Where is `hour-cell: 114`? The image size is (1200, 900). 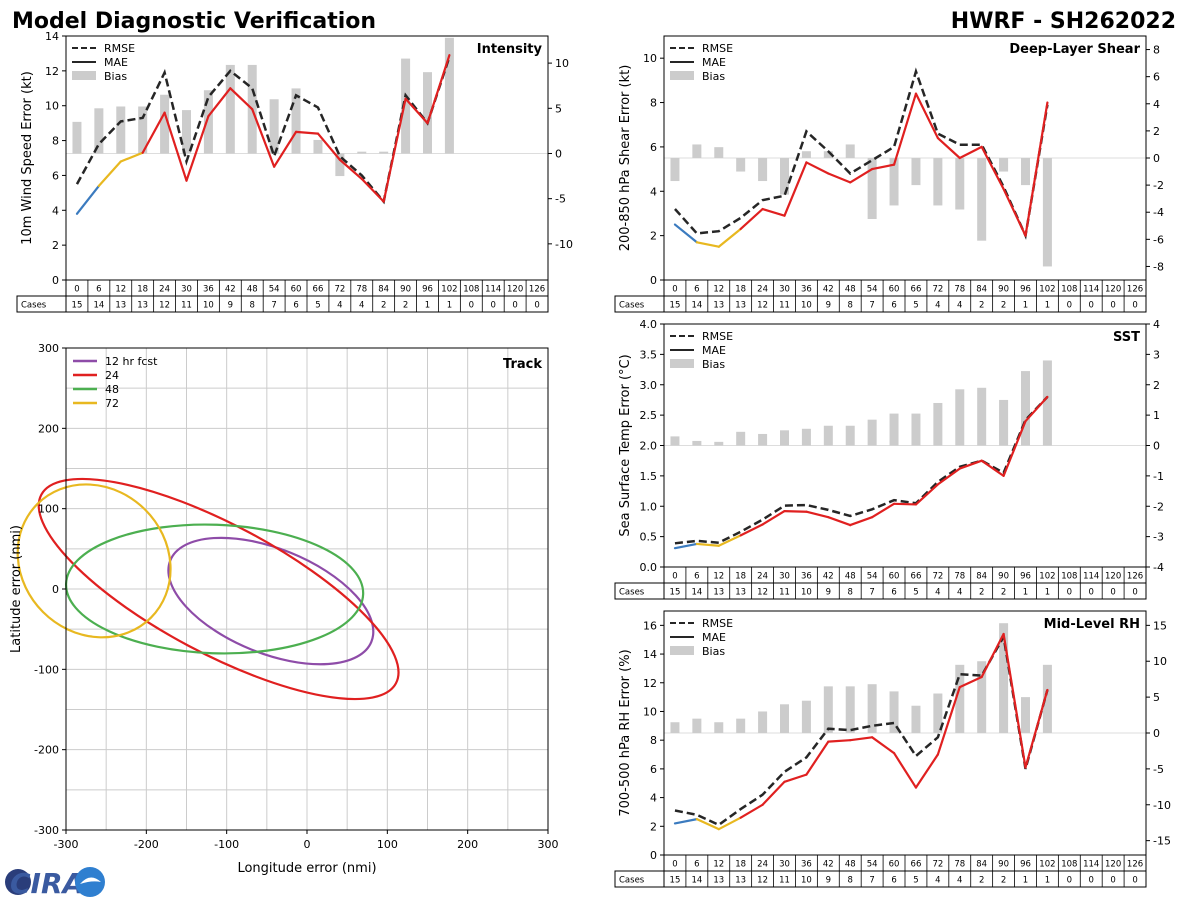 hour-cell: 114 is located at coordinates (1091, 865).